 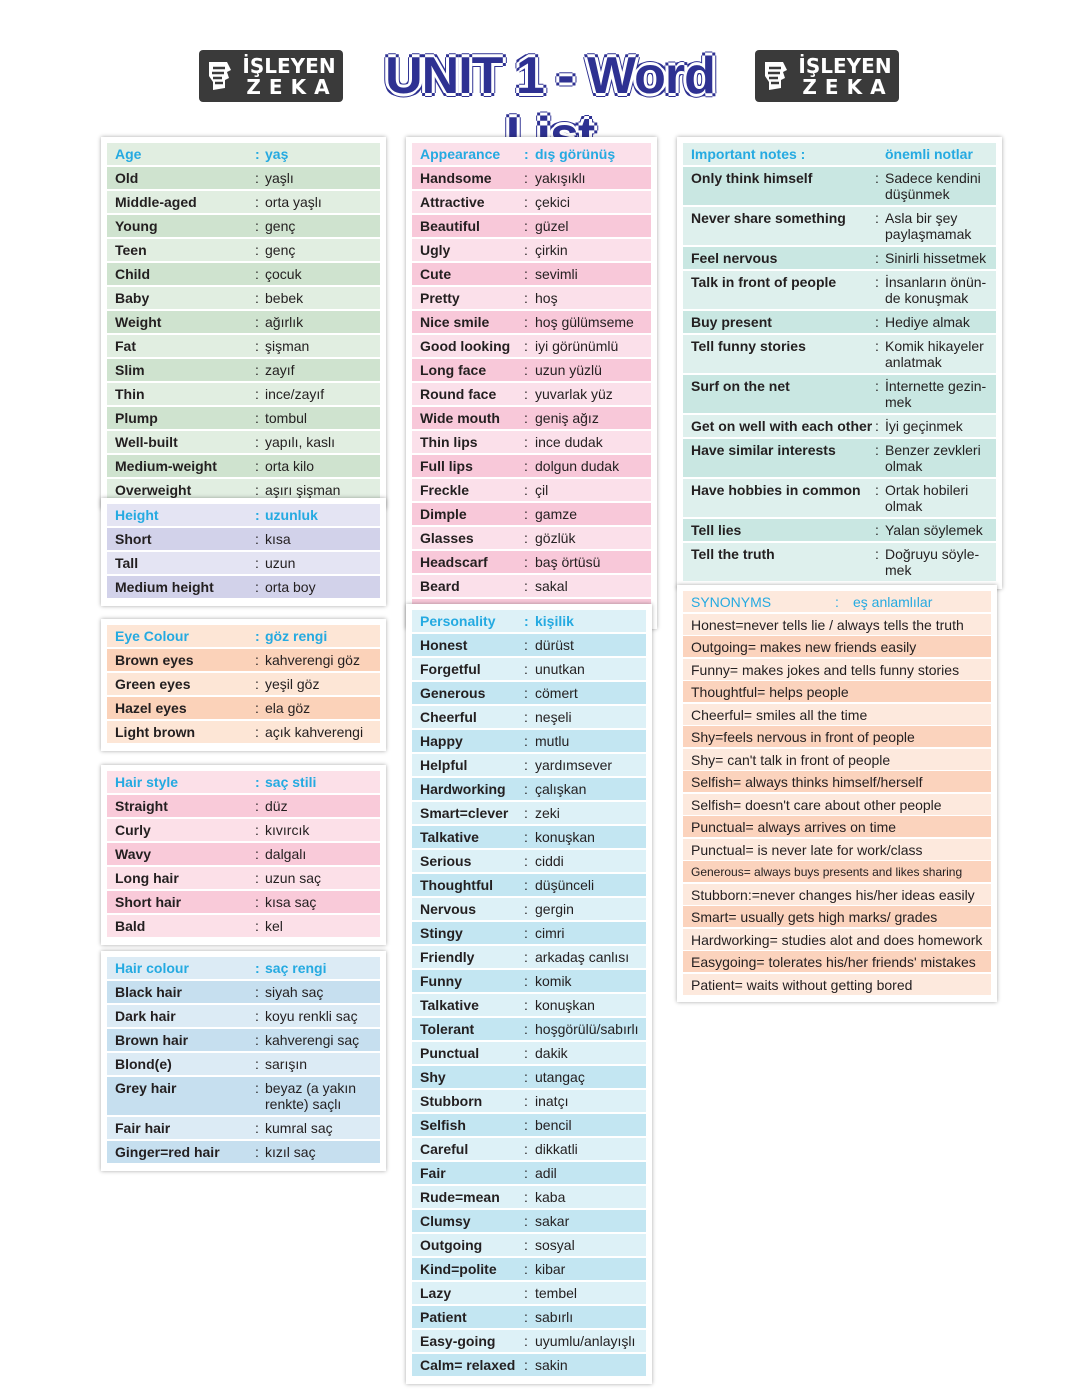 I want to click on word-turkish: kıvırcık, so click(x=287, y=830).